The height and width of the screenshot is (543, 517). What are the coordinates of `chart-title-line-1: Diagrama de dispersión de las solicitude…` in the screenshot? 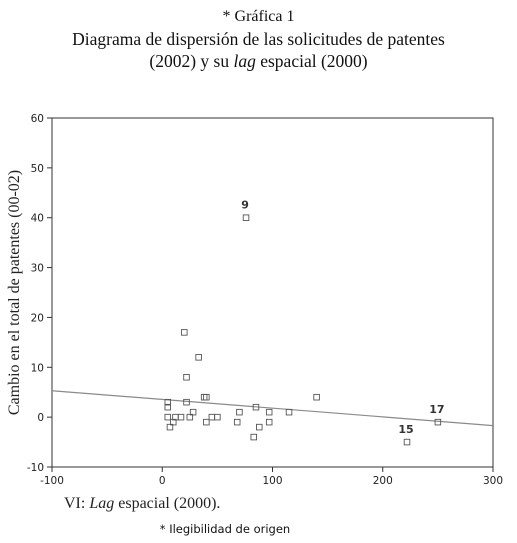 It's located at (258, 39).